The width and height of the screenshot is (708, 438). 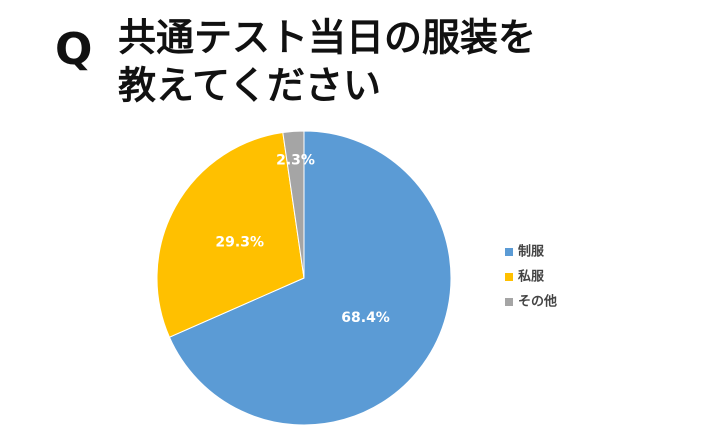 What do you see at coordinates (537, 302) in the screenshot?
I see `legend-label: その他` at bounding box center [537, 302].